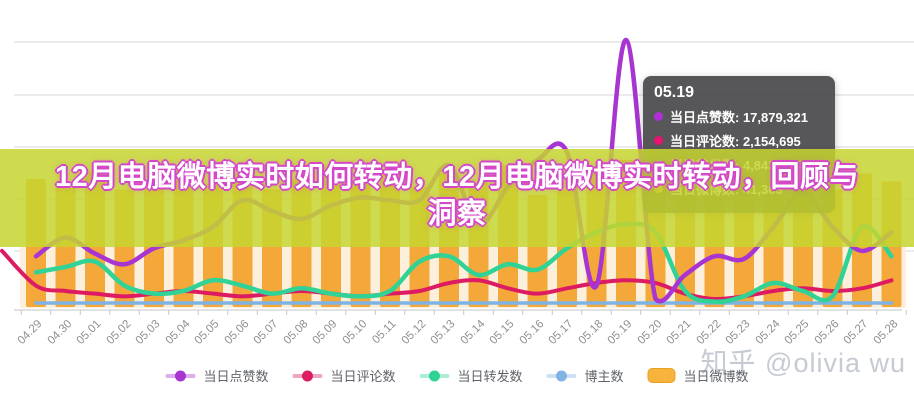 The image size is (914, 400). I want to click on legend-item-4: 当日微博数, so click(698, 375).